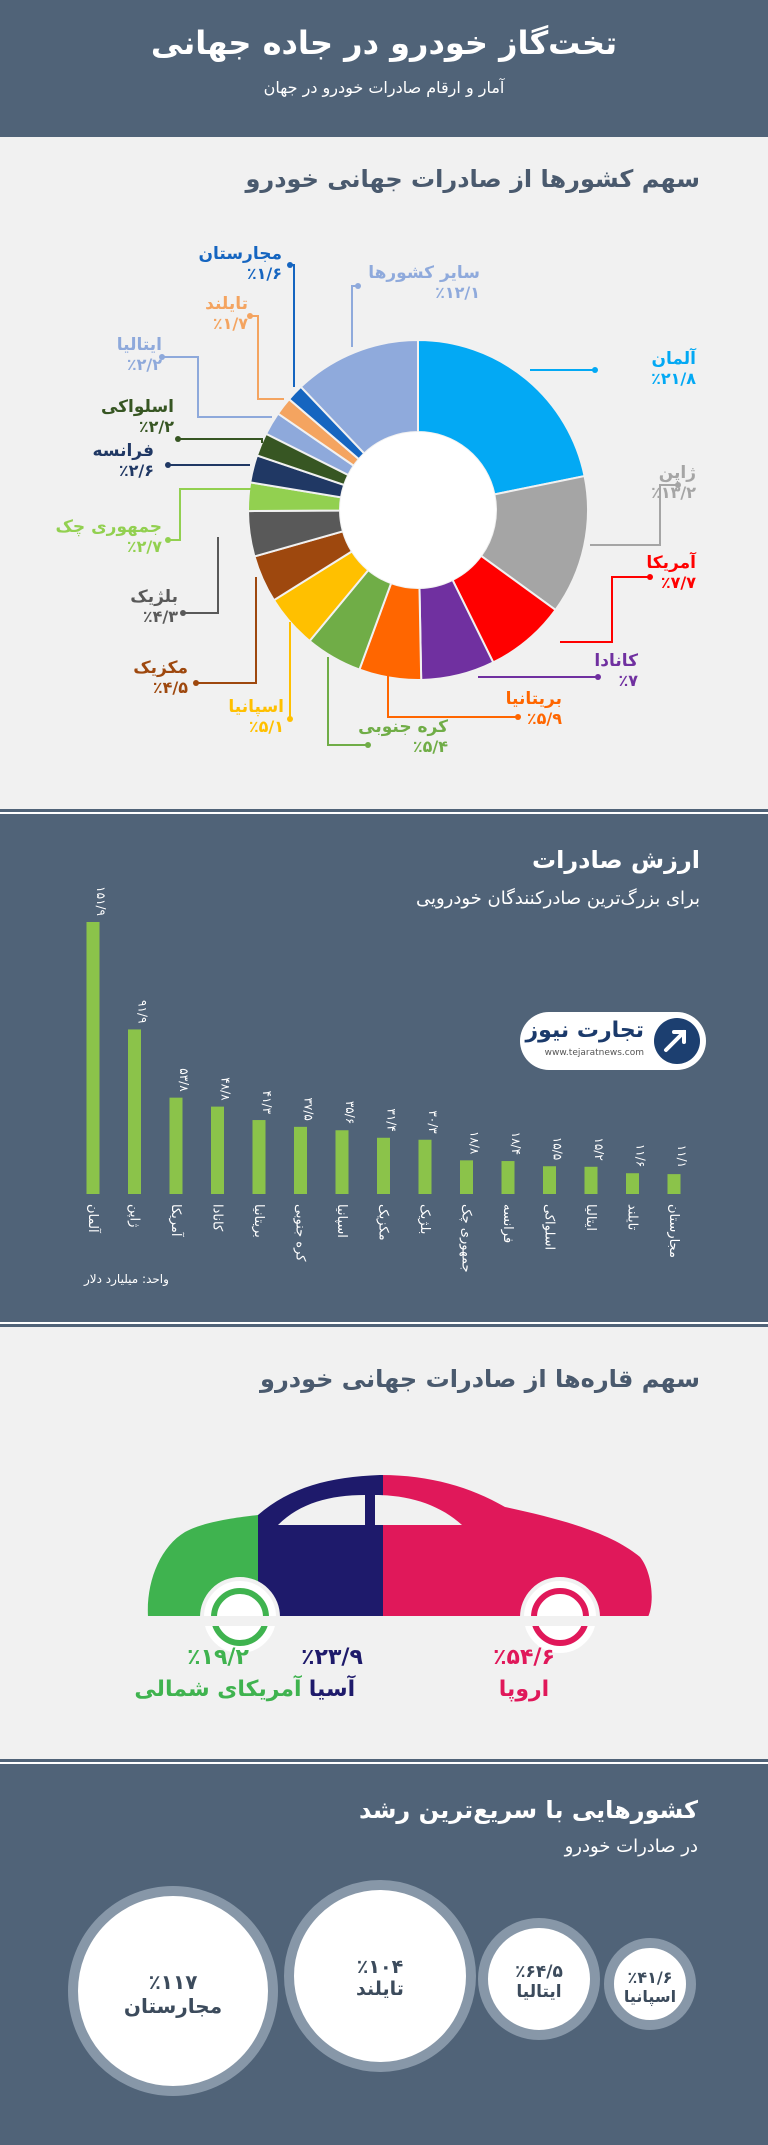  I want to click on pie-label: اسپانیا ٪۵/۱, so click(256, 717).